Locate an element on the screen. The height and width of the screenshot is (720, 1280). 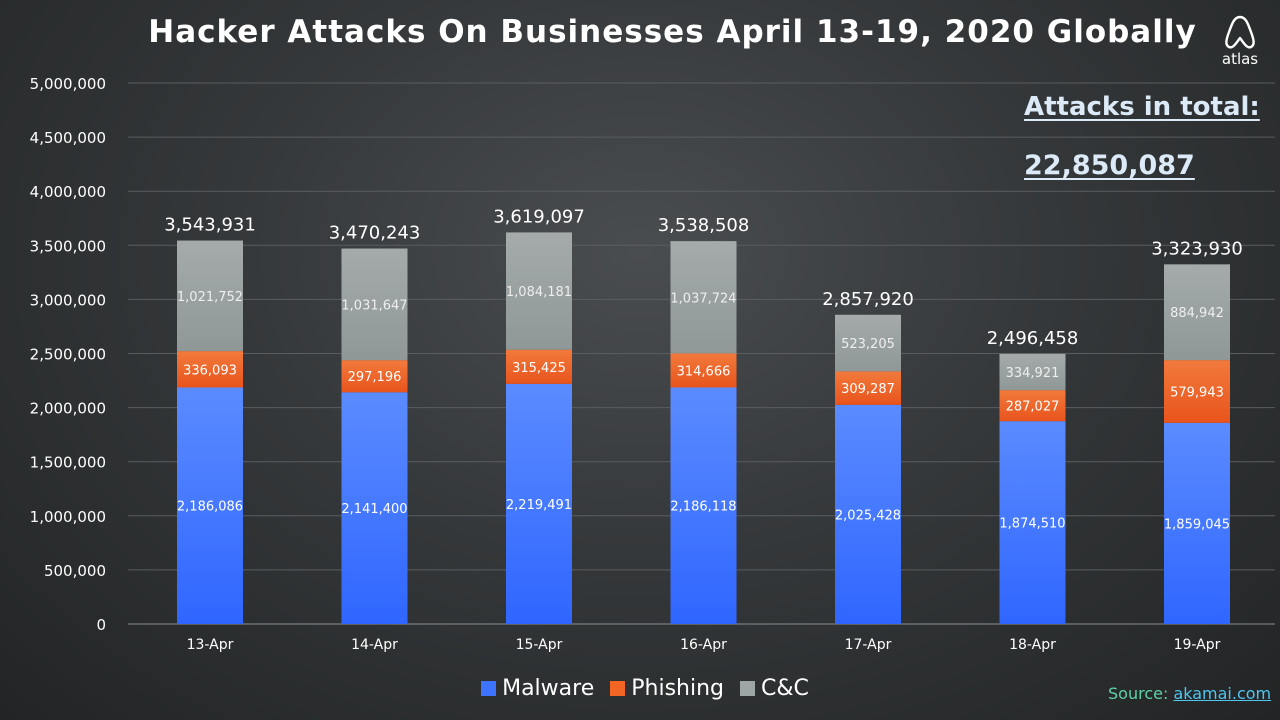
data-label: 523,205 is located at coordinates (868, 344).